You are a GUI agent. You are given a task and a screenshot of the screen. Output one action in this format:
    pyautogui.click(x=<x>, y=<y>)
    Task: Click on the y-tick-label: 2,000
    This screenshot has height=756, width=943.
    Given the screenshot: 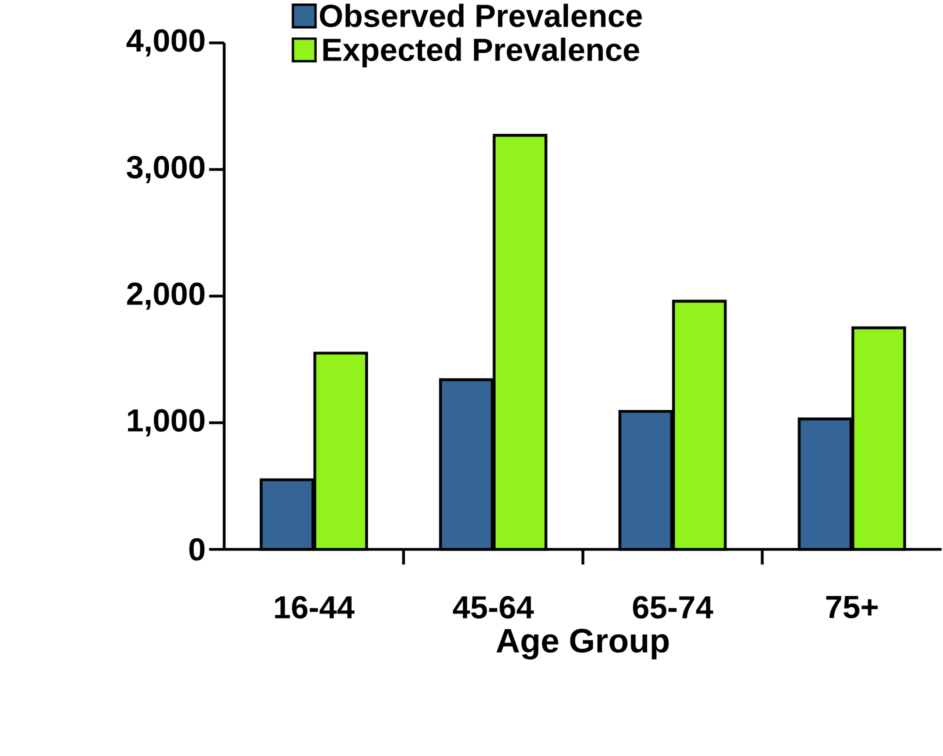 What is the action you would take?
    pyautogui.click(x=165, y=296)
    